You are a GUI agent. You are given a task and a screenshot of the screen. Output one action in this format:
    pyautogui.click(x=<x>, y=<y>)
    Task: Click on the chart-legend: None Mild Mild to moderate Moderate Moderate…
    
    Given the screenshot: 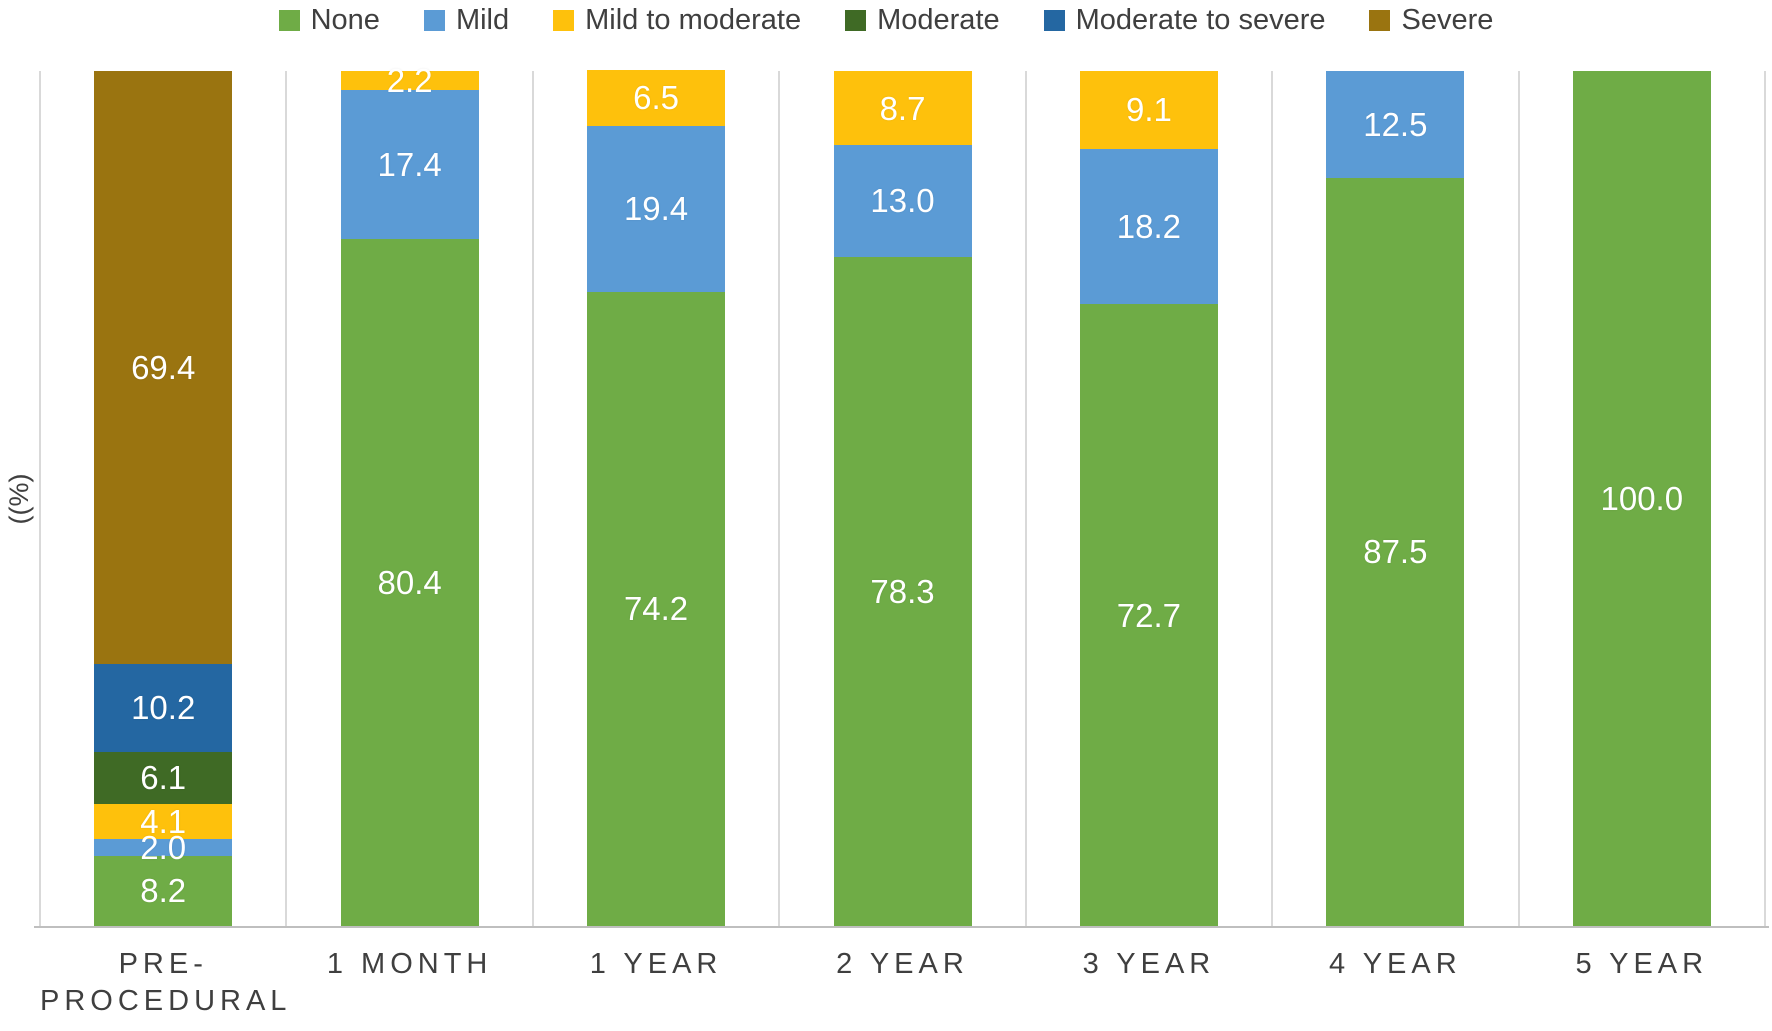 What is the action you would take?
    pyautogui.click(x=886, y=20)
    